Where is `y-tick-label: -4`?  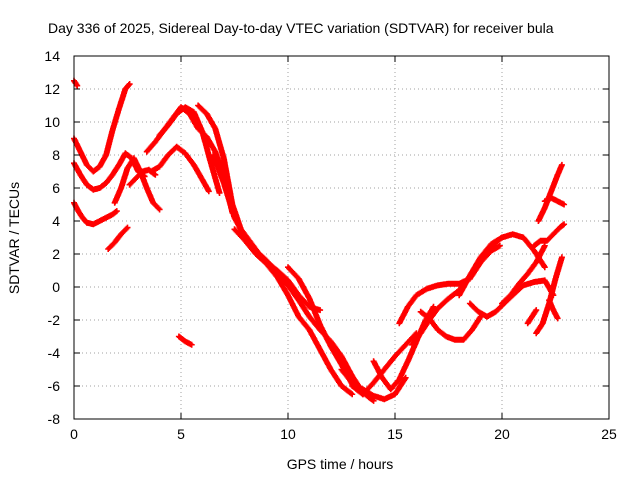
y-tick-label: -4 is located at coordinates (54, 353).